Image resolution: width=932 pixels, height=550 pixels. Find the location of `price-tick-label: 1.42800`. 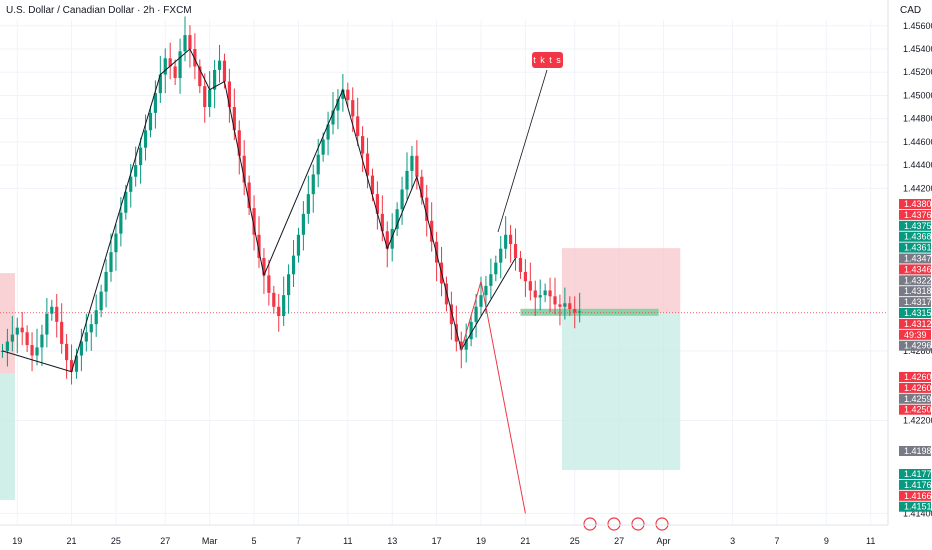

price-tick-label: 1.42800 is located at coordinates (917, 351).